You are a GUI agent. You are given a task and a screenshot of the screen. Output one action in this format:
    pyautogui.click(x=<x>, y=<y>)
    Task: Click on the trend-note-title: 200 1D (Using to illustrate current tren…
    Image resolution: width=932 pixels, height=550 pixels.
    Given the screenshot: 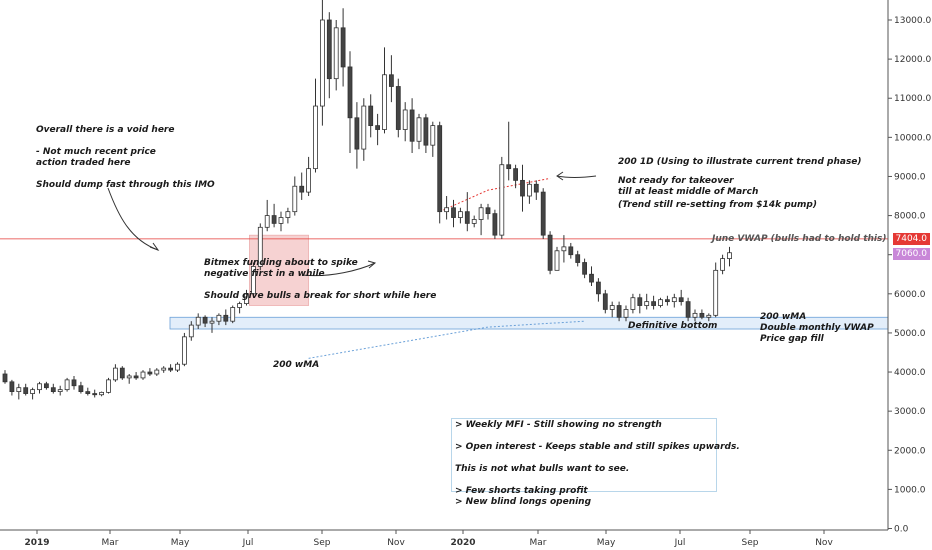 What is the action you would take?
    pyautogui.click(x=740, y=162)
    